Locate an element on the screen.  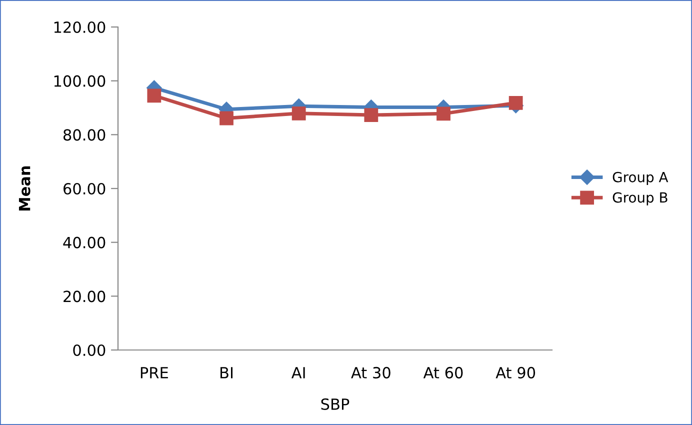
x-tick-label: PRE is located at coordinates (154, 372).